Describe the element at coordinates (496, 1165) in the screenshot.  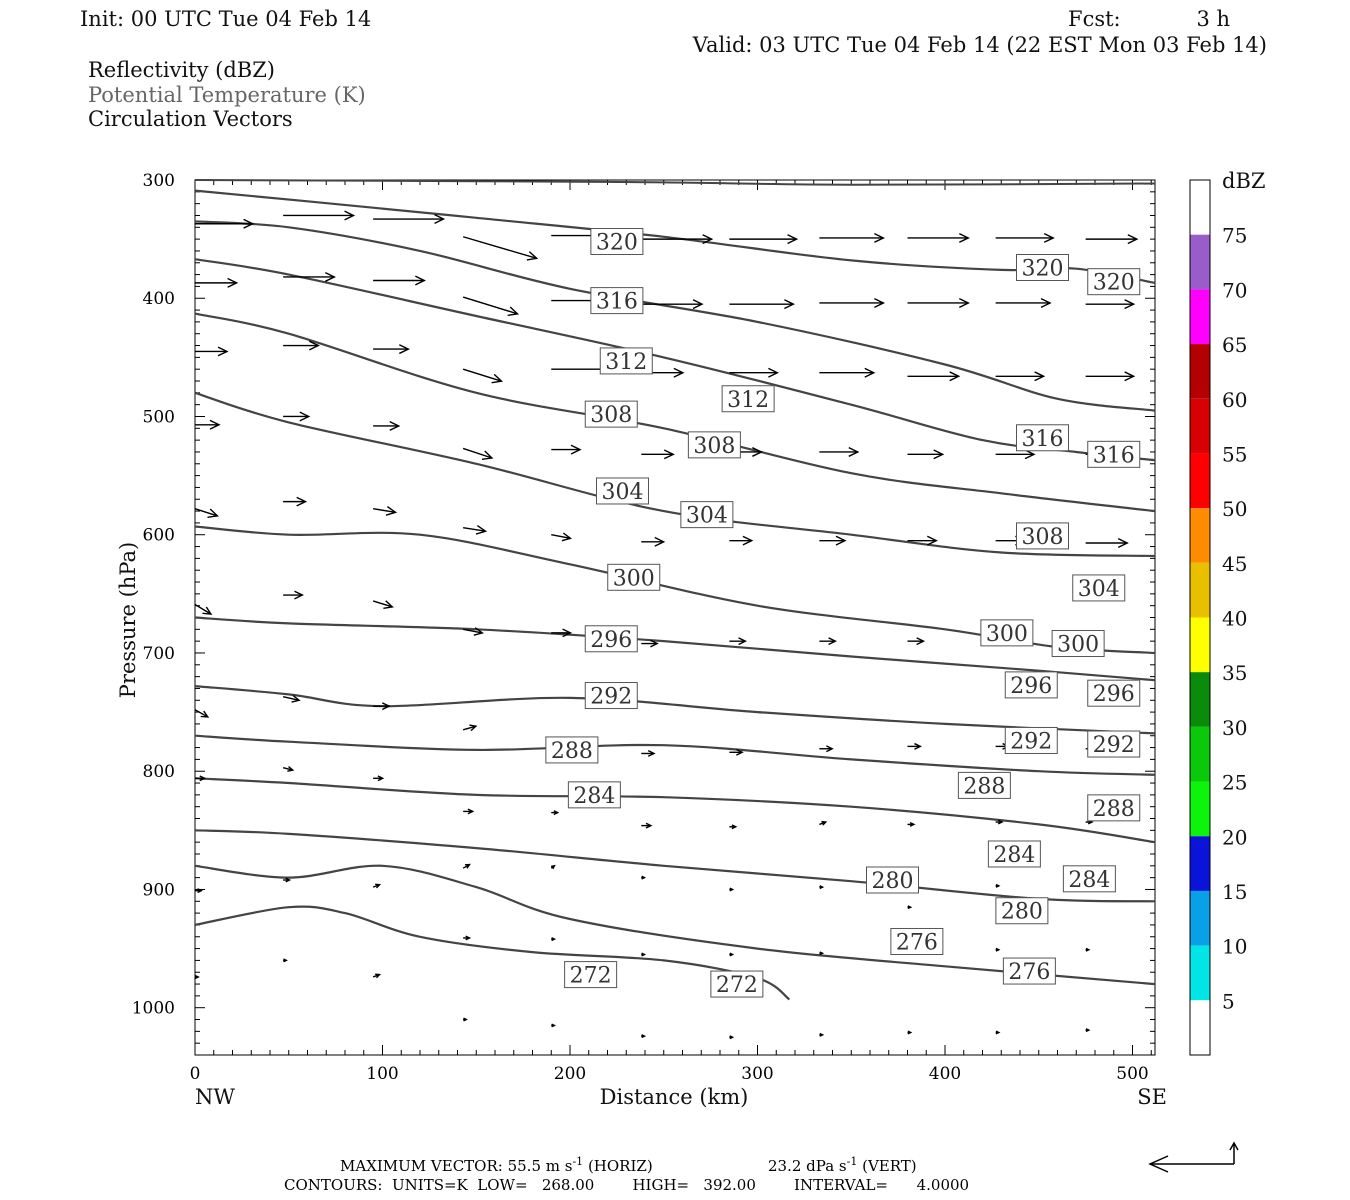
I see `max-vector-caption: MAXIMUM VECTOR: 55.5 m s-1 (HORIZ)` at that location.